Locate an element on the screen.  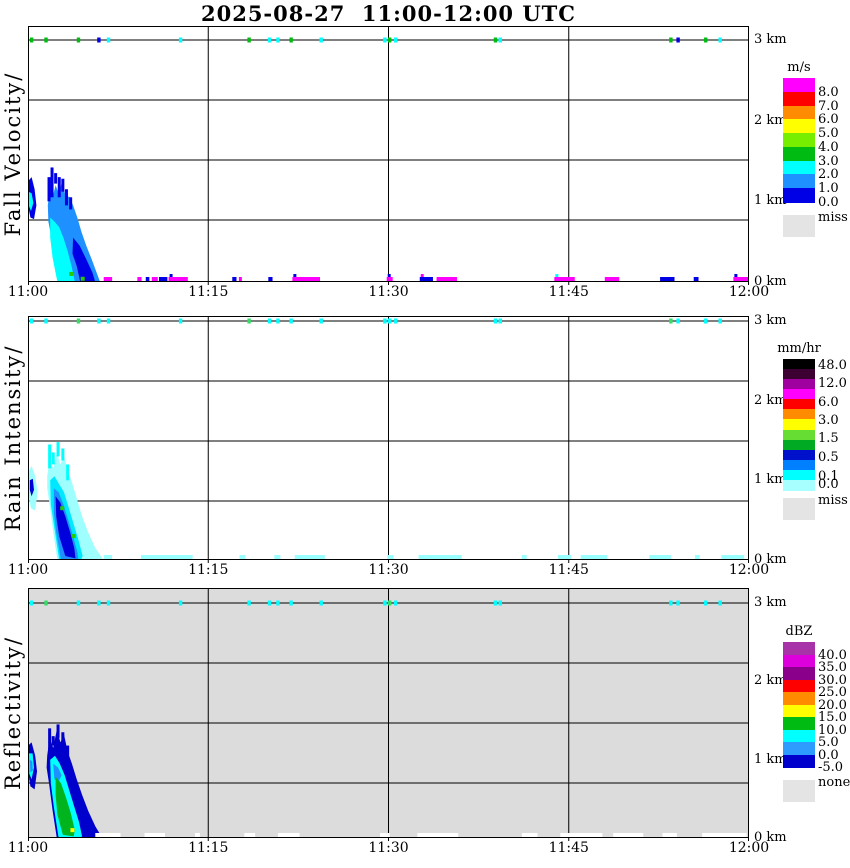
colorbar-tick-label: 1.5 is located at coordinates (828, 438).